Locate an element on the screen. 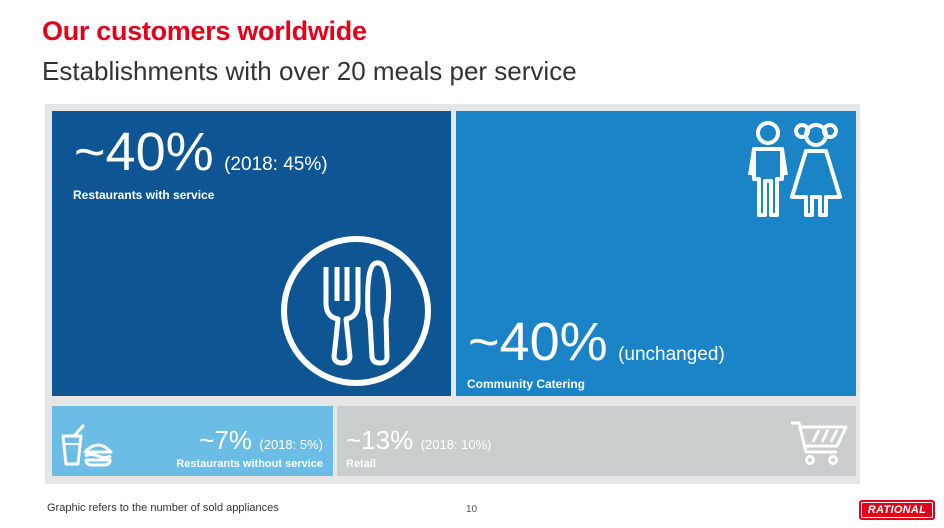 This screenshot has height=528, width=944. shopping-cart-icon is located at coordinates (819, 443).